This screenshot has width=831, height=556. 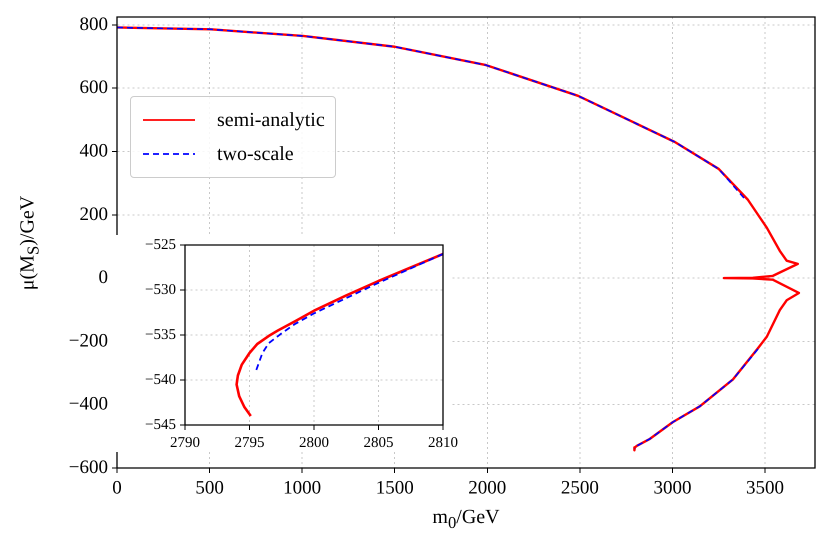 What do you see at coordinates (117, 487) in the screenshot?
I see `x-tick-label: 0` at bounding box center [117, 487].